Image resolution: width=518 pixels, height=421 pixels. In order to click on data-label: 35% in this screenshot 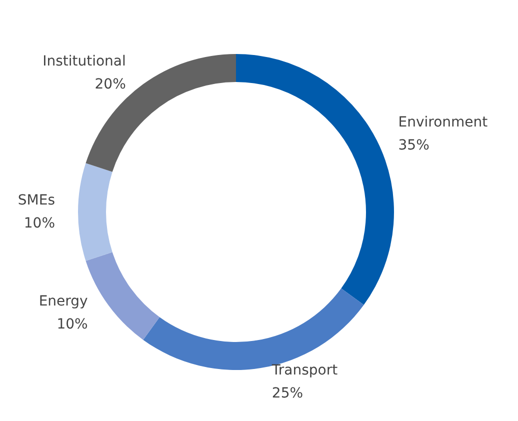, I will do `click(414, 145)`.